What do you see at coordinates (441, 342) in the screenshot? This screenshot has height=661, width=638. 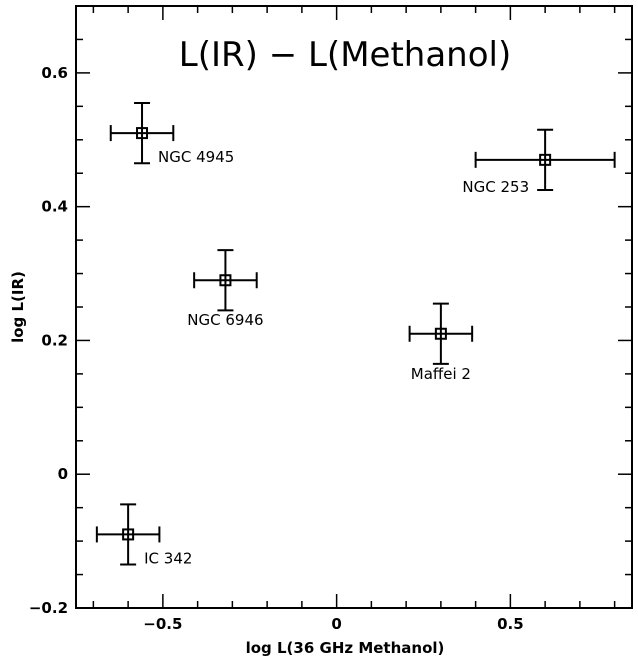 I see `data-point: Maffei 2` at bounding box center [441, 342].